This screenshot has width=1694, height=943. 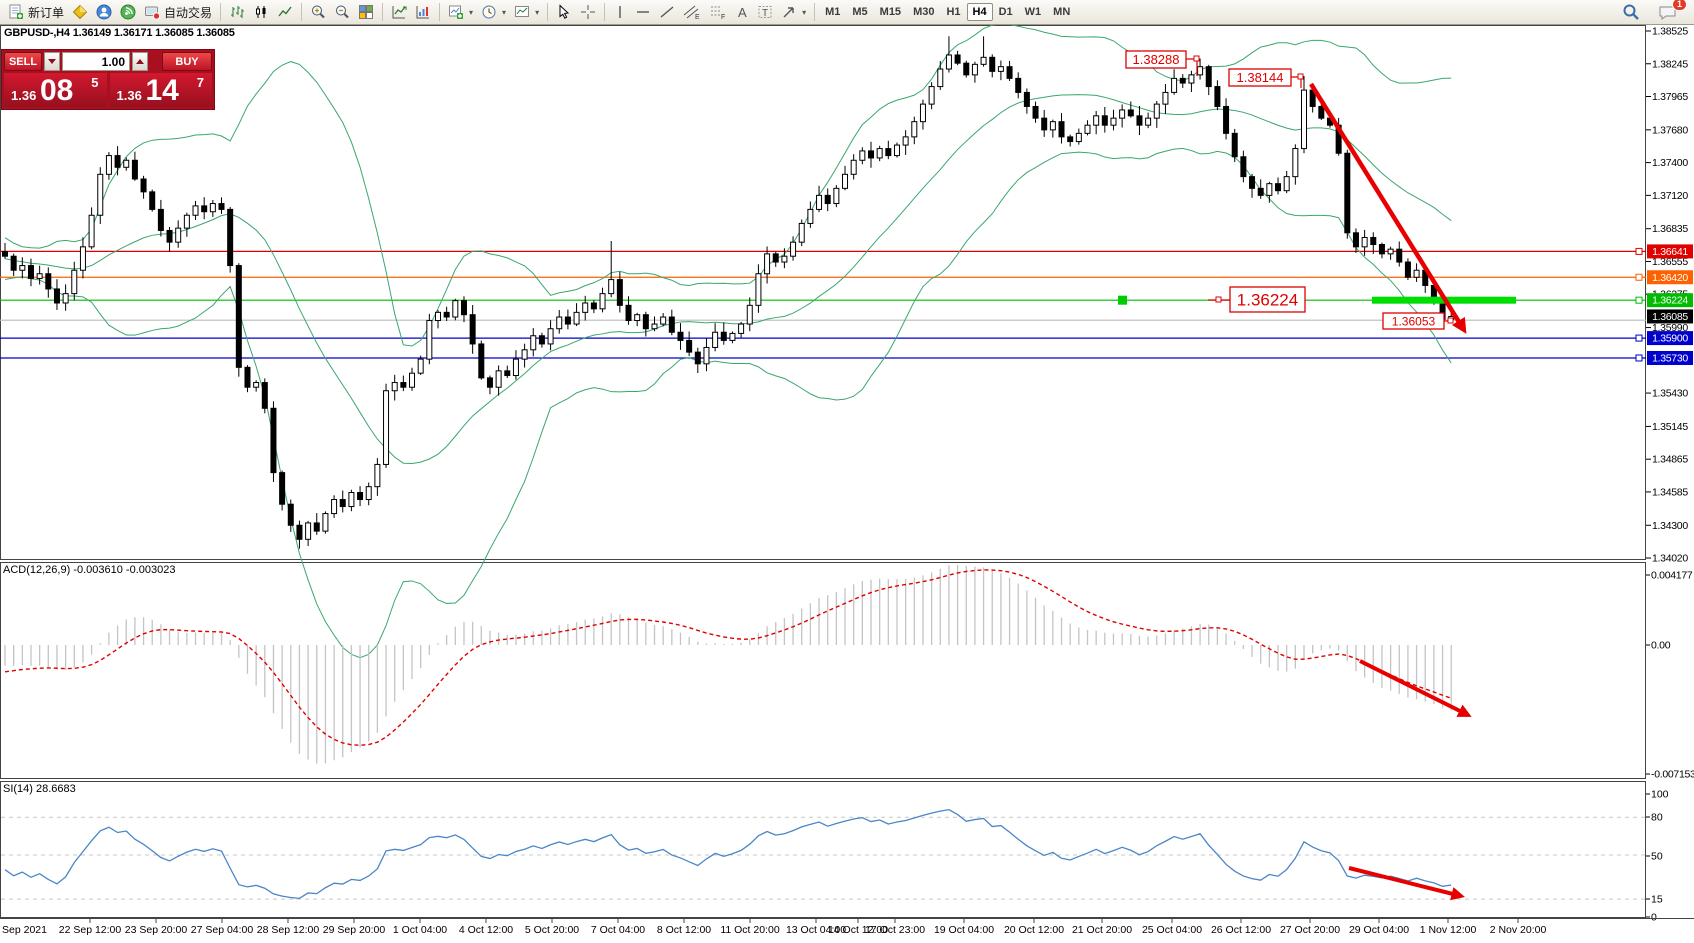 What do you see at coordinates (1006, 12) in the screenshot?
I see `timeframe-D1: D1` at bounding box center [1006, 12].